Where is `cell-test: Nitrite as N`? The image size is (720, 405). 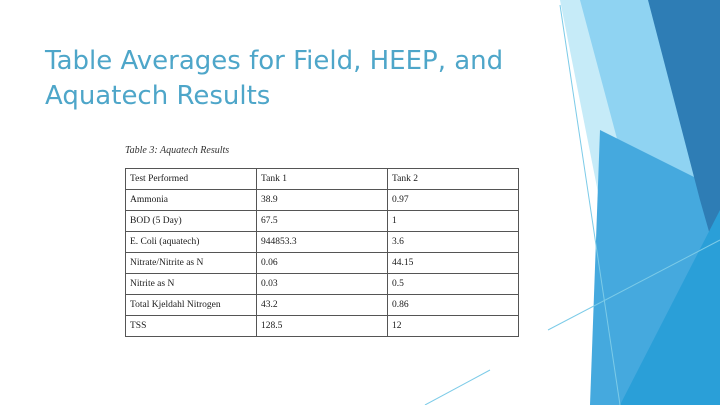
cell-test: Nitrite as N is located at coordinates (191, 284).